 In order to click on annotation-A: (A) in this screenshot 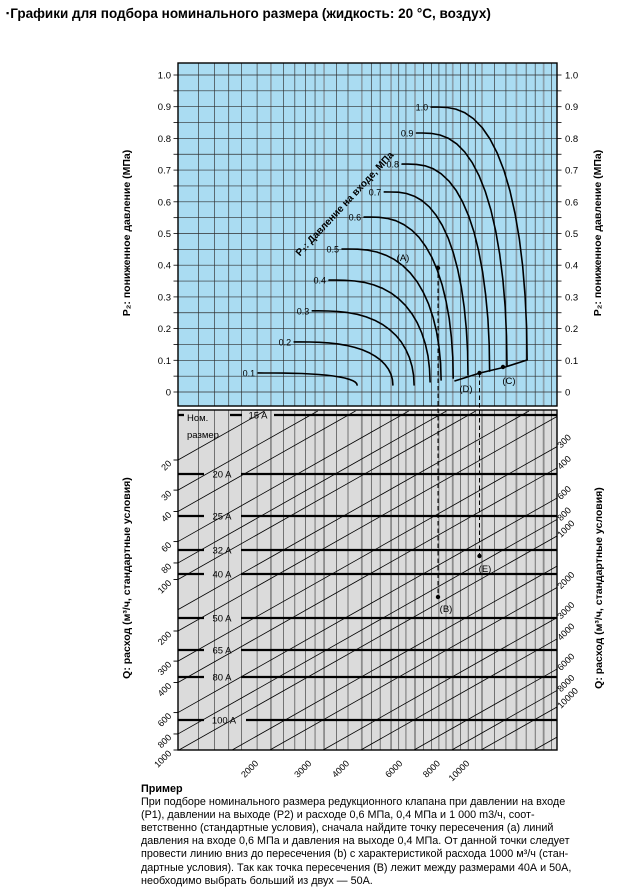, I will do `click(403, 258)`.